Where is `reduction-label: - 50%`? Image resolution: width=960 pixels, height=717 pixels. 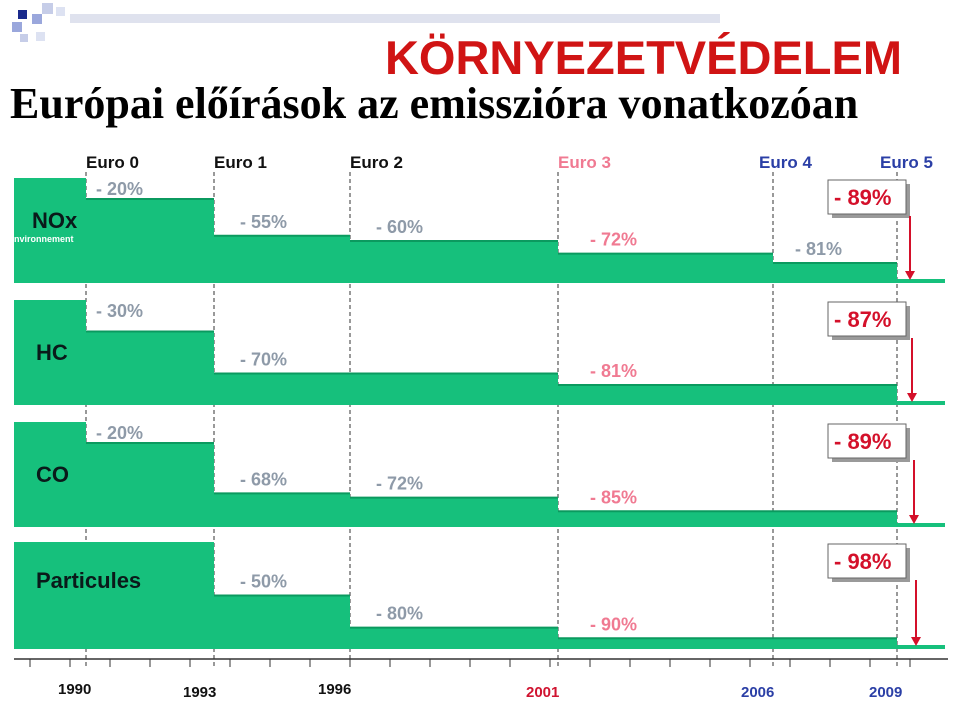
reduction-label: - 50% is located at coordinates (263, 582).